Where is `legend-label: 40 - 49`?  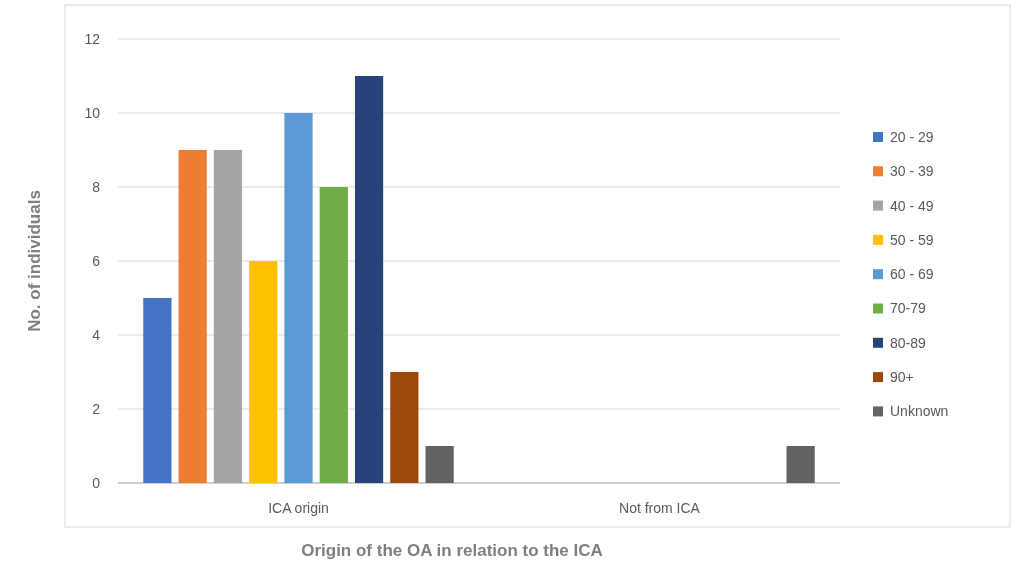 legend-label: 40 - 49 is located at coordinates (912, 205).